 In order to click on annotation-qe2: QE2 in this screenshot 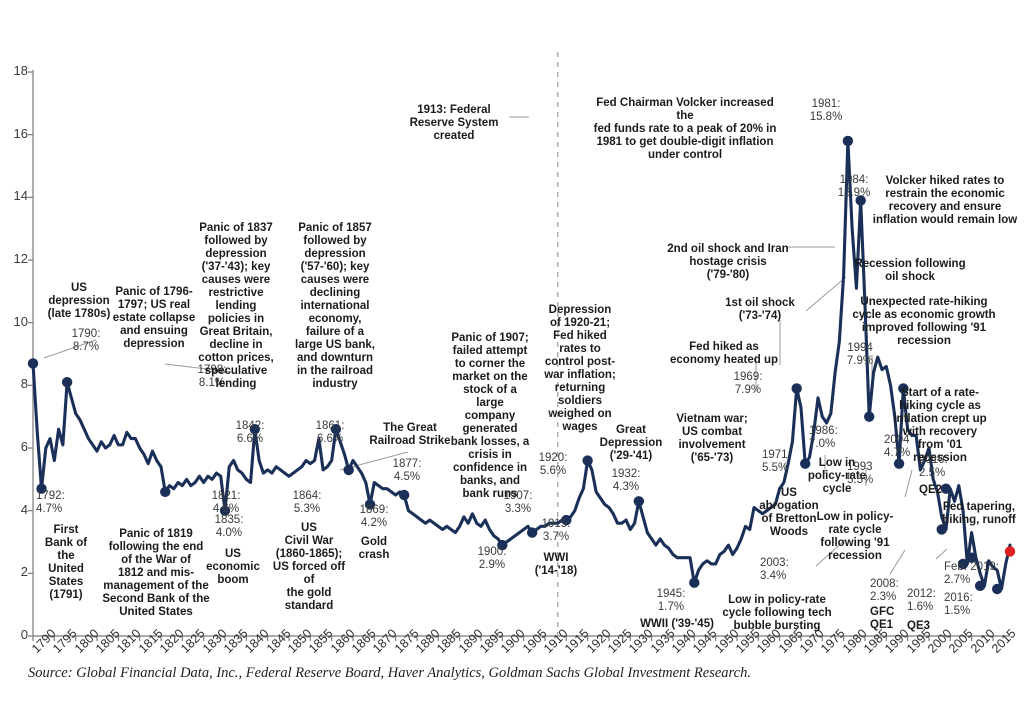, I will do `click(931, 490)`.